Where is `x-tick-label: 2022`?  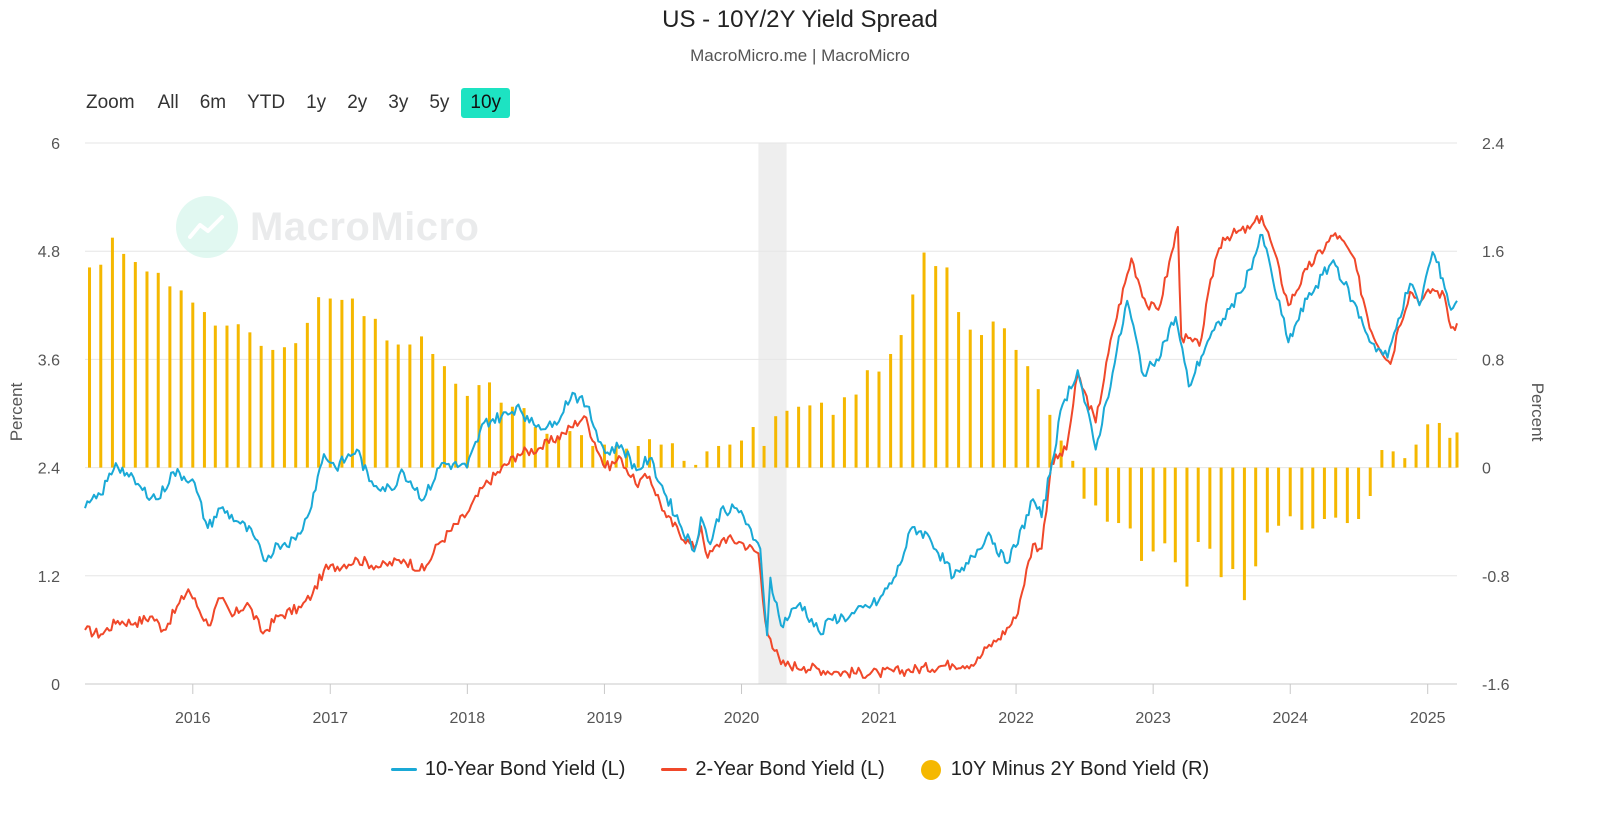
x-tick-label: 2022 is located at coordinates (1016, 718).